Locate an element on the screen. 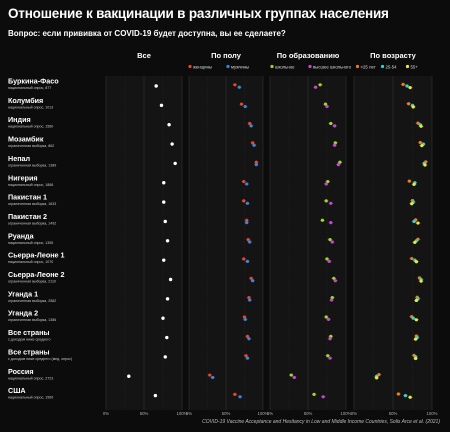  row-subtitle: национальный опрос, 877 is located at coordinates (29, 88).